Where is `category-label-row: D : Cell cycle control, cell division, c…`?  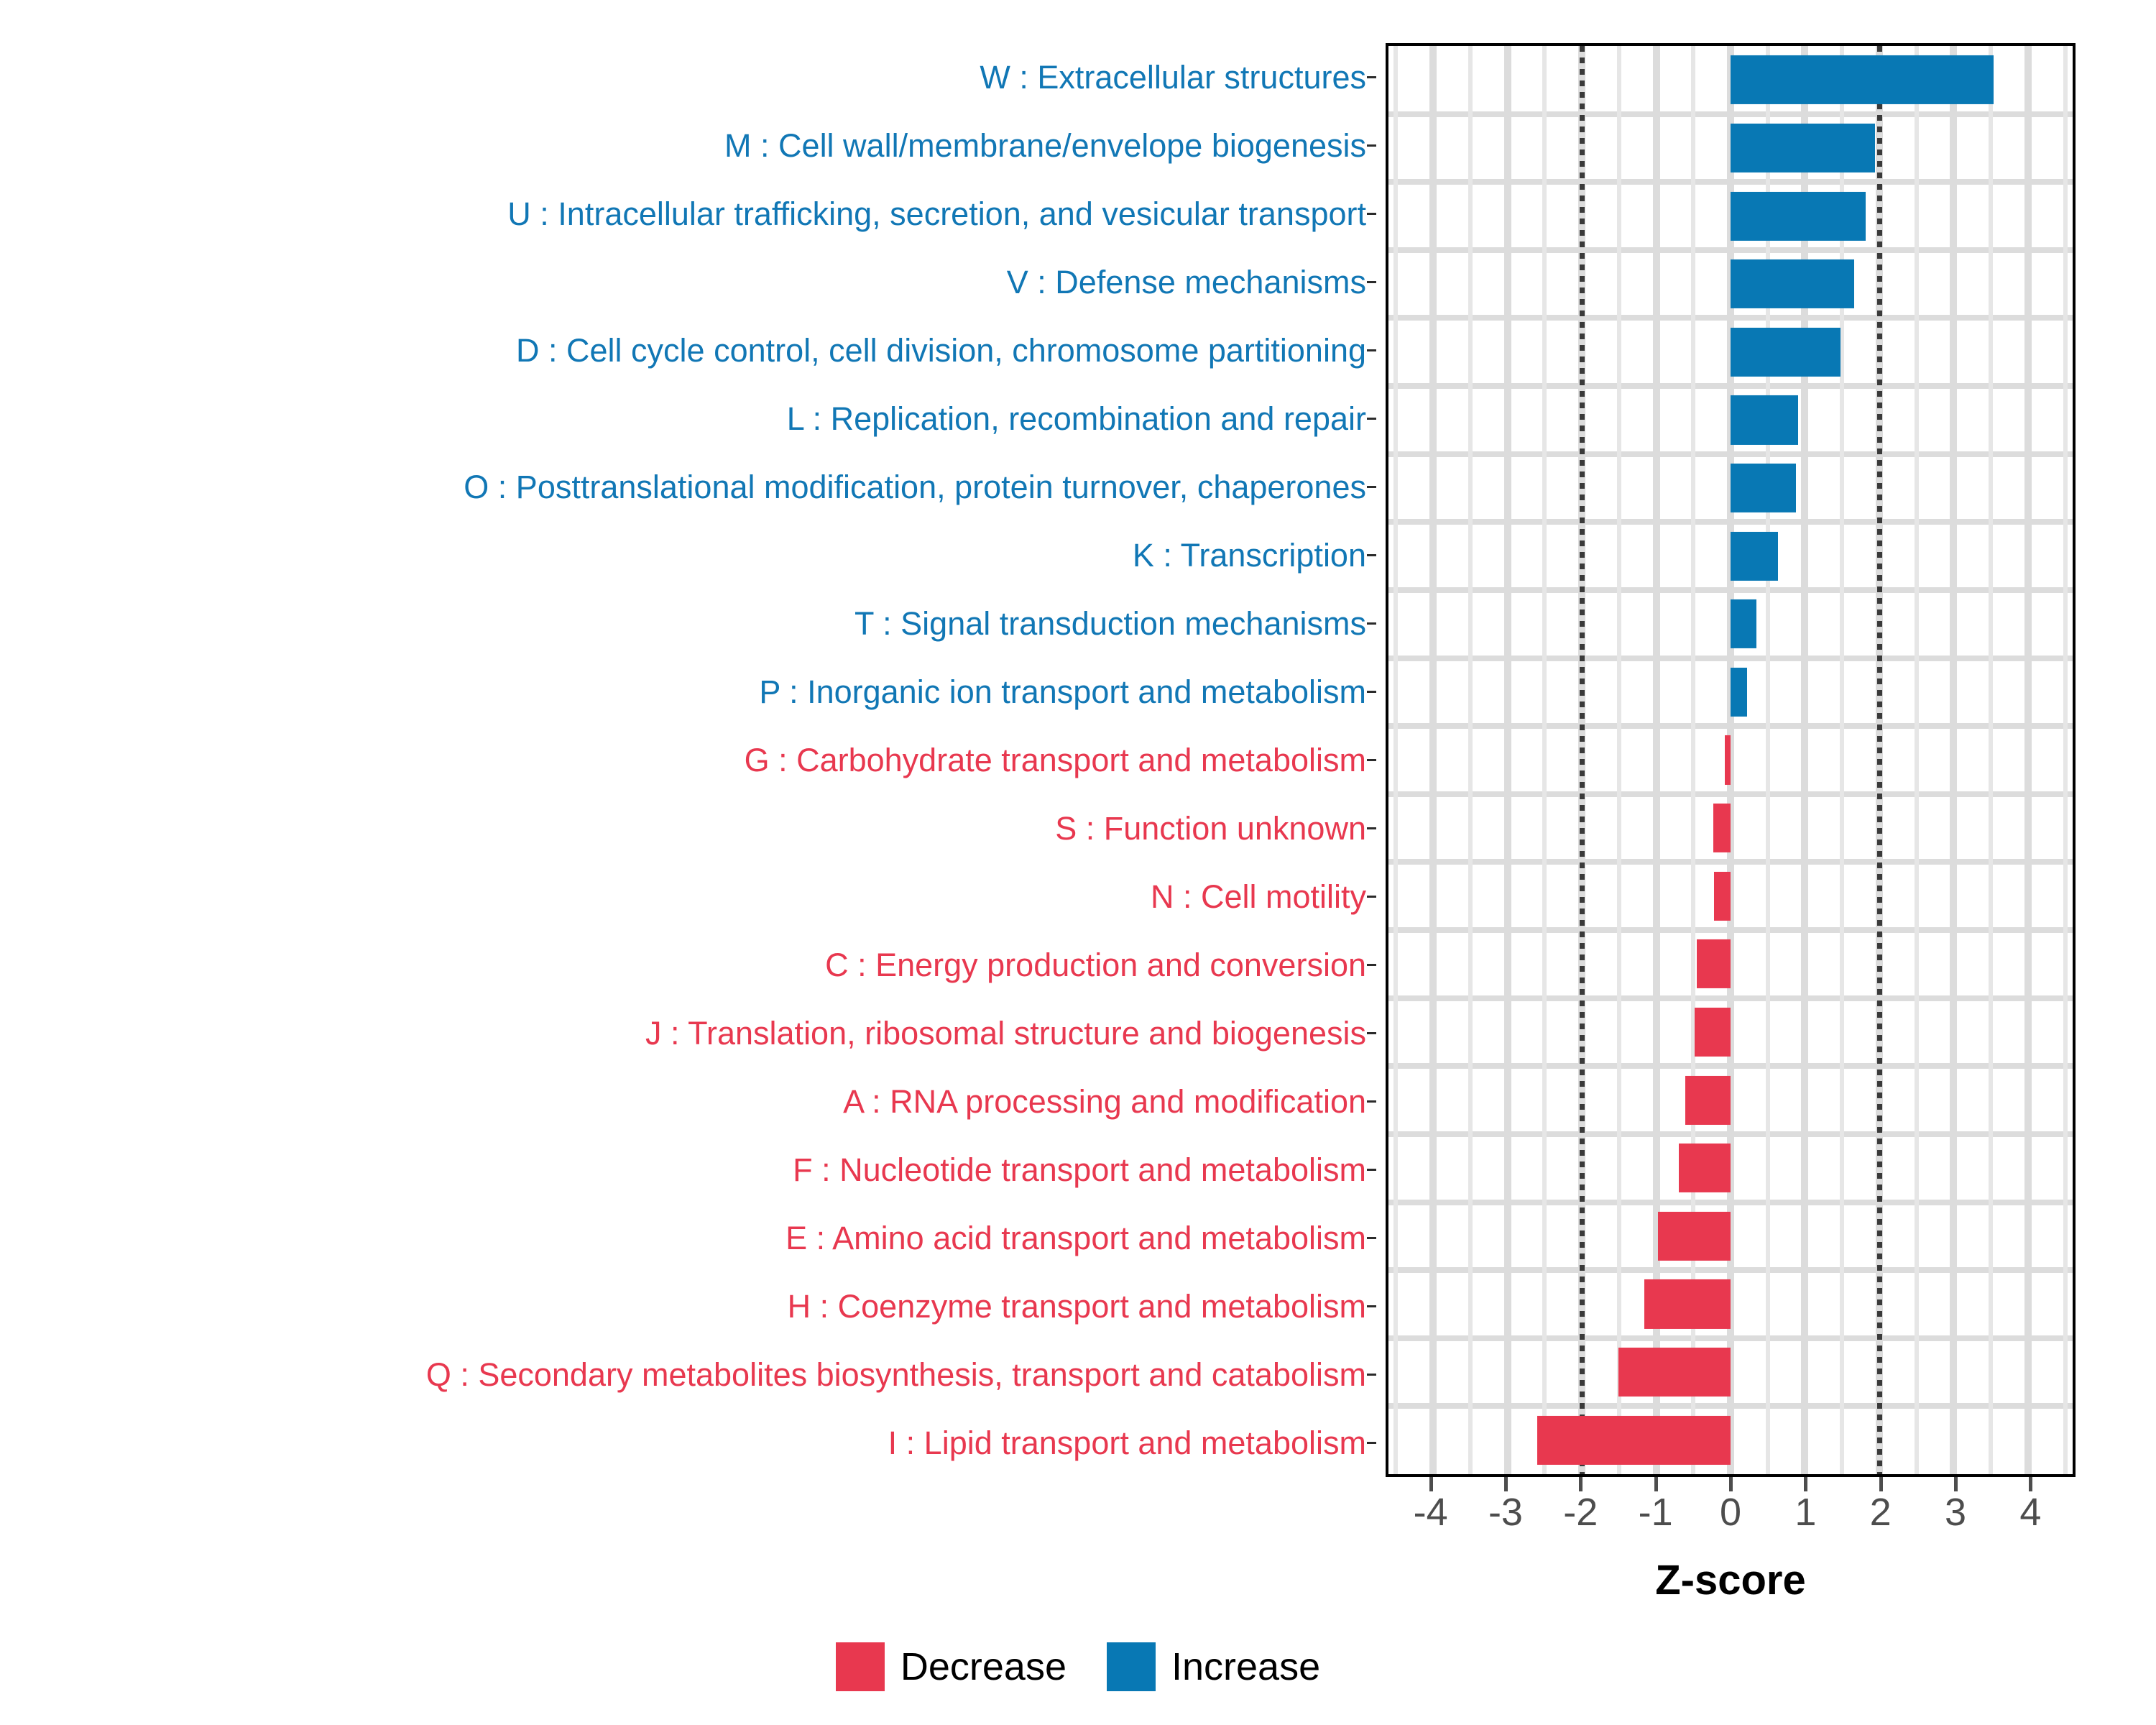
category-label-row: D : Cell cycle control, cell division, c… is located at coordinates (688, 350).